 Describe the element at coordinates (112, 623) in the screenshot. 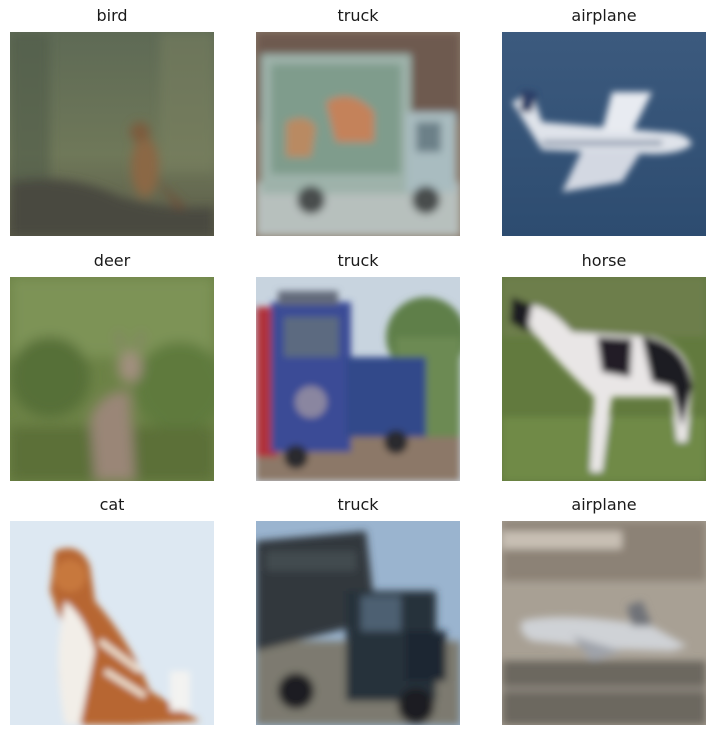

I see `cat-image` at that location.